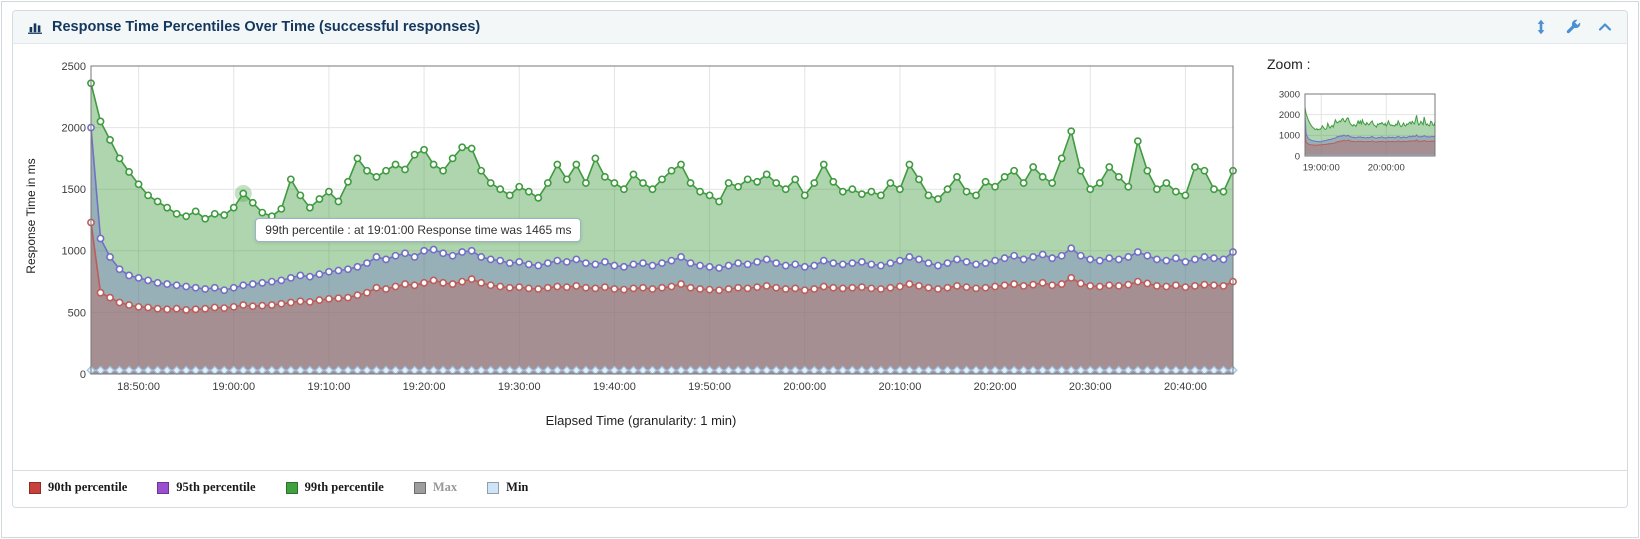 This screenshot has height=539, width=1640. What do you see at coordinates (138, 387) in the screenshot?
I see `x-tick-label: 18:50:00` at bounding box center [138, 387].